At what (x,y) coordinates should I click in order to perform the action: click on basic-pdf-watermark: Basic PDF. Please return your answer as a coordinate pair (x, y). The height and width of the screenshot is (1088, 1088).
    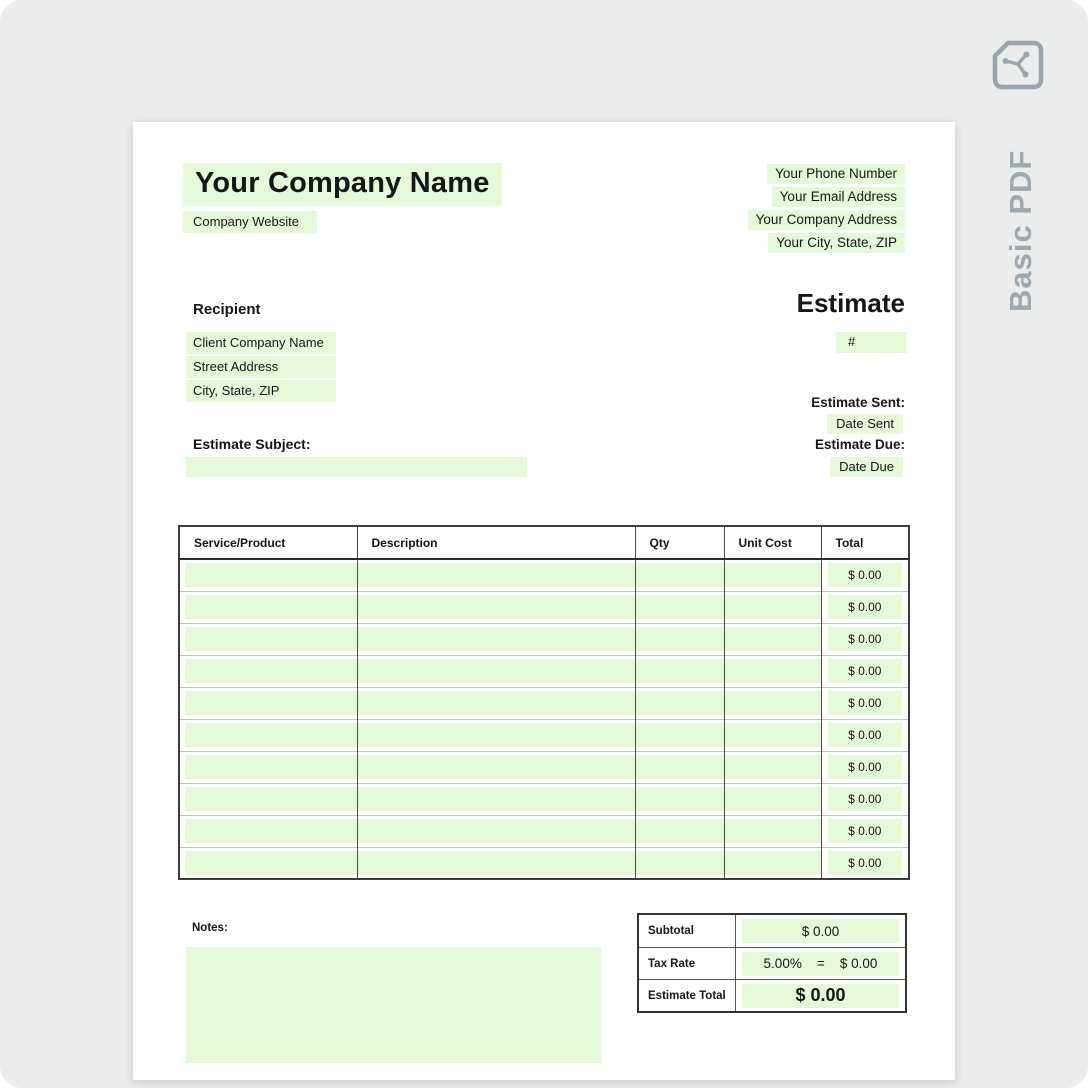
    Looking at the image, I should click on (1020, 230).